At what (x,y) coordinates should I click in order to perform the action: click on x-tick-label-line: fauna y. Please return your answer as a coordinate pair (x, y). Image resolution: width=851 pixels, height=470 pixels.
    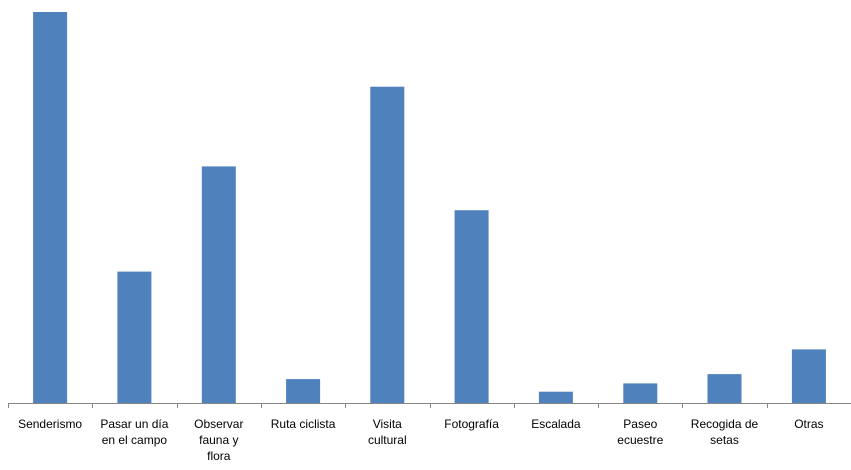
    Looking at the image, I should click on (218, 440).